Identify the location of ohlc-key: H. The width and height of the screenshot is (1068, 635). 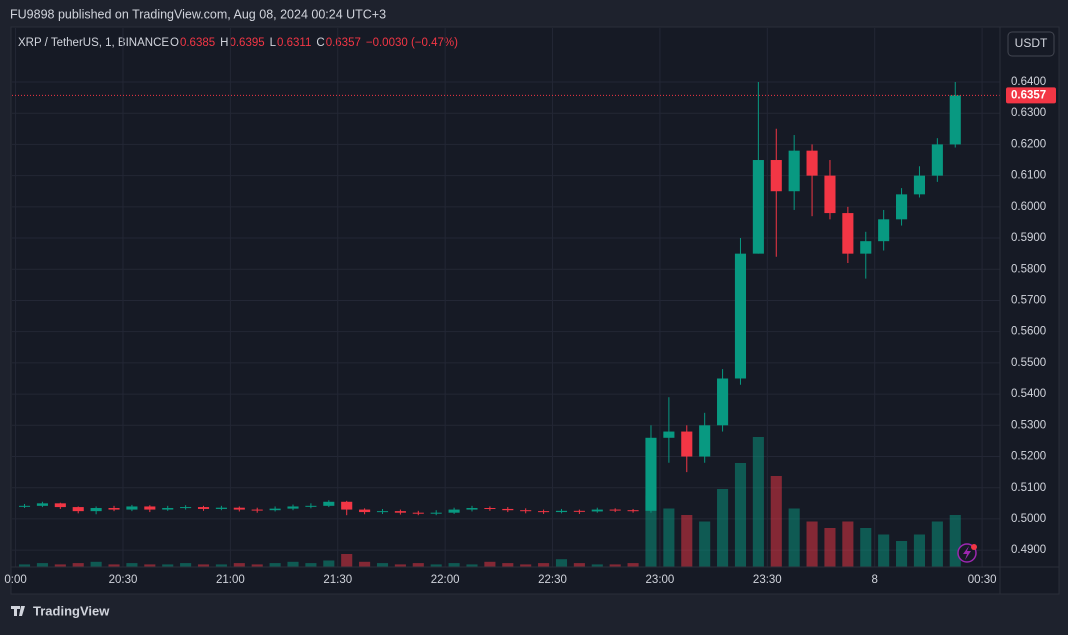
(224, 43).